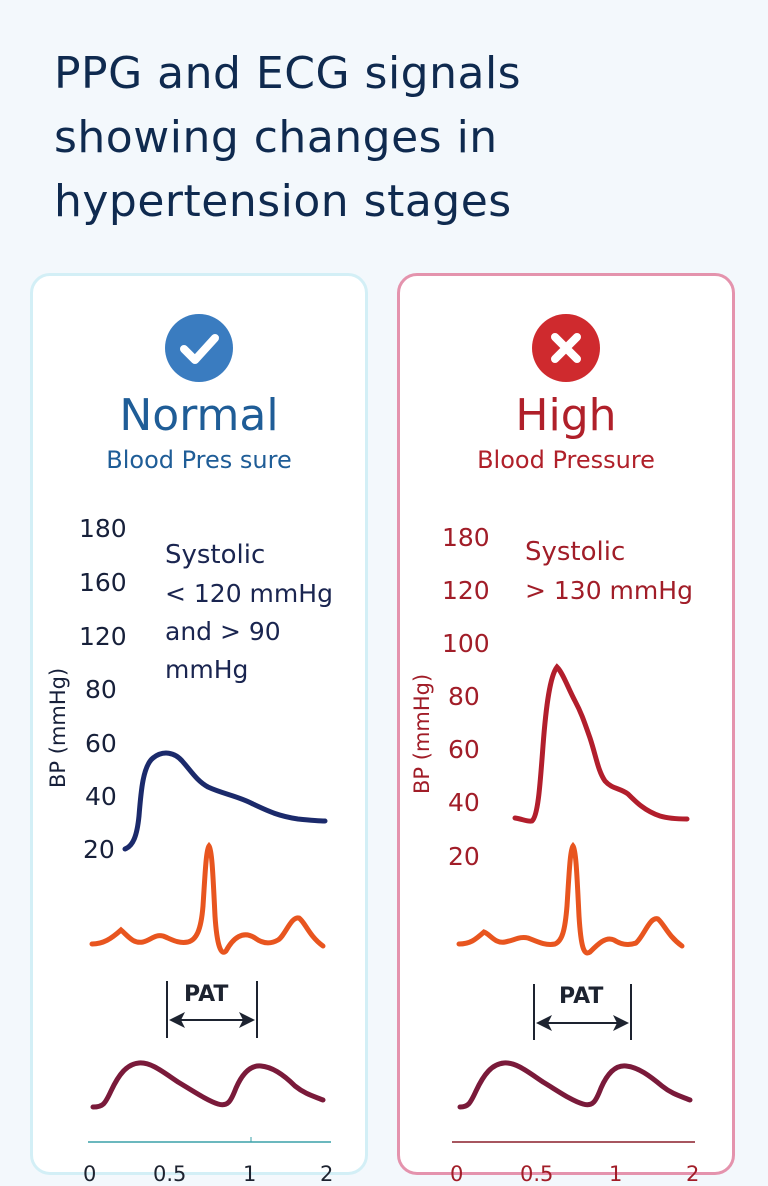  What do you see at coordinates (199, 415) in the screenshot?
I see `stage-title: Normal` at bounding box center [199, 415].